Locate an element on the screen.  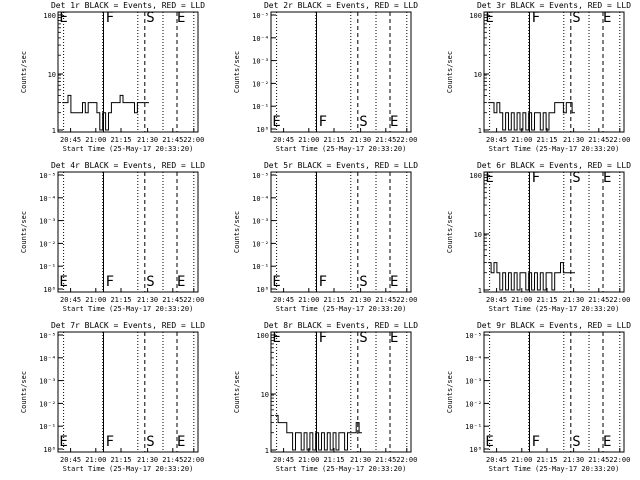
chart-title: Det 5r BLACK = Events, RED = LLD is located at coordinates (341, 165).